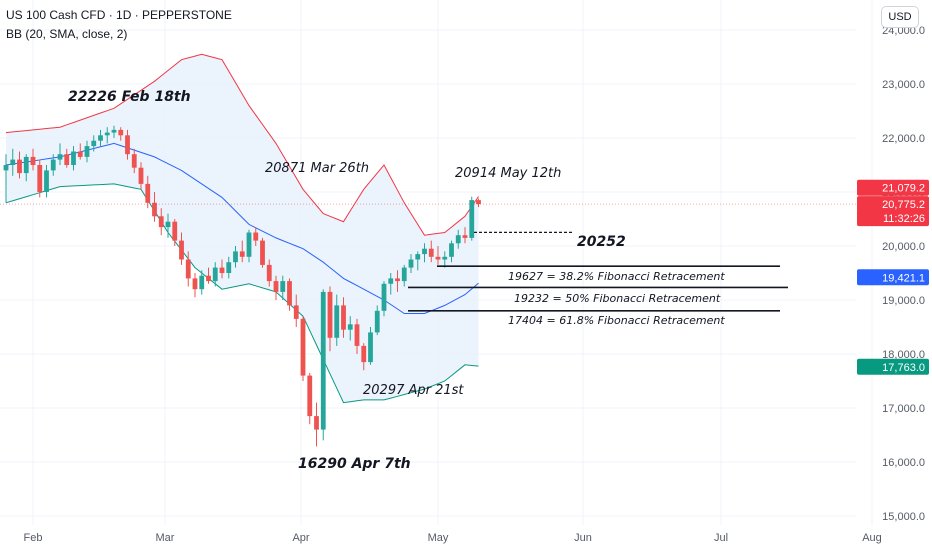  I want to click on y-tick-label: 16,000.0, so click(903, 463).